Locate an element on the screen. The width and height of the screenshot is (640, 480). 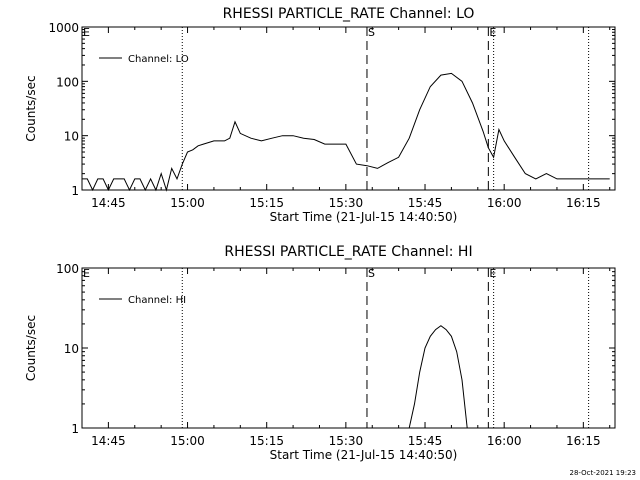
y-tick-label: 1000 is located at coordinates (63, 28).